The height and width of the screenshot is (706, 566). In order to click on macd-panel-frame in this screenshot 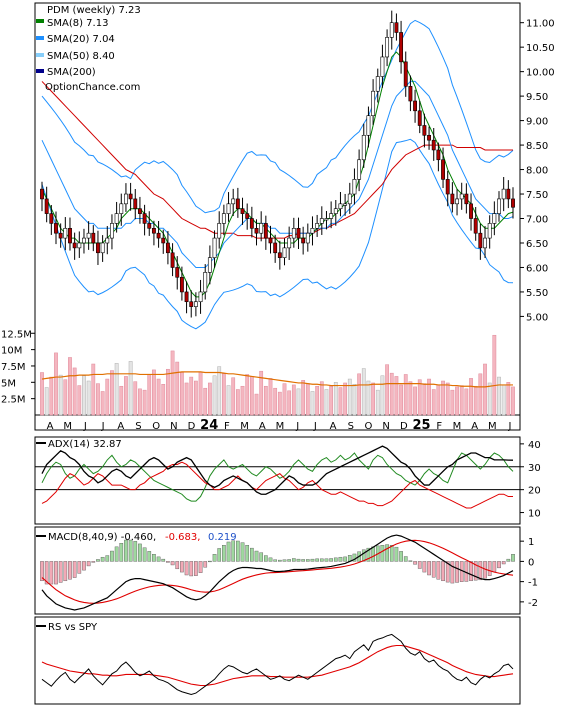, I will do `click(277, 570)`.